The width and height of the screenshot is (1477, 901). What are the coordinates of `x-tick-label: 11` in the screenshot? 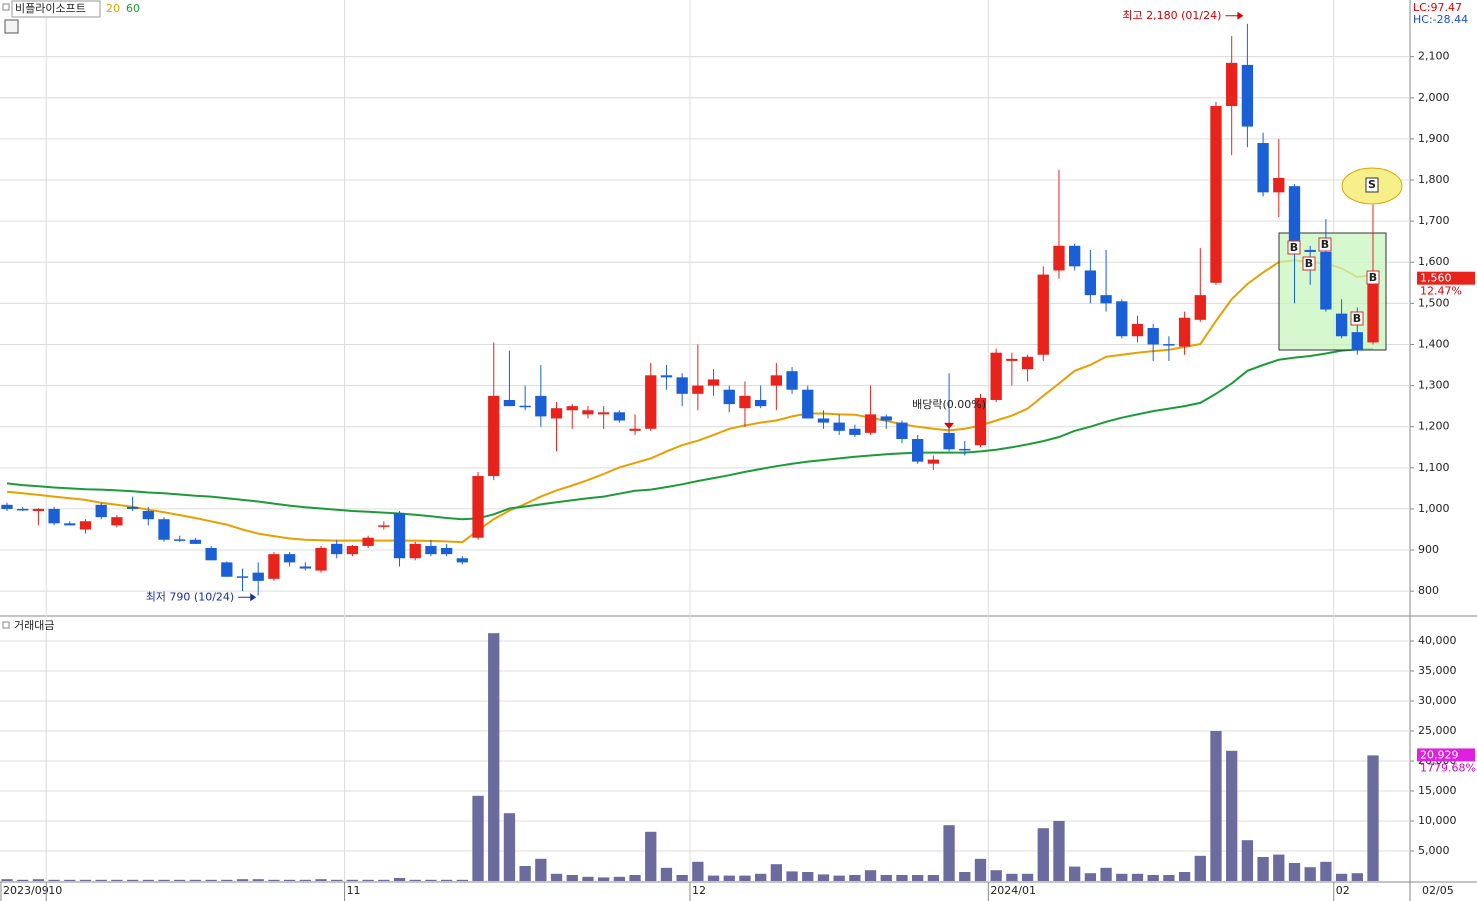 It's located at (354, 890).